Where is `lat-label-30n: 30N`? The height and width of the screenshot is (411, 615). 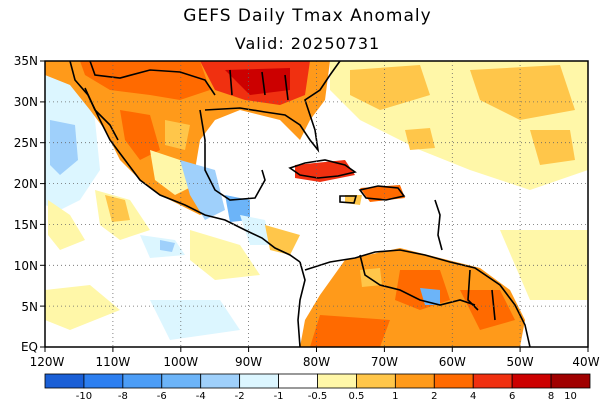
lat-label-30n: 30N is located at coordinates (26, 102).